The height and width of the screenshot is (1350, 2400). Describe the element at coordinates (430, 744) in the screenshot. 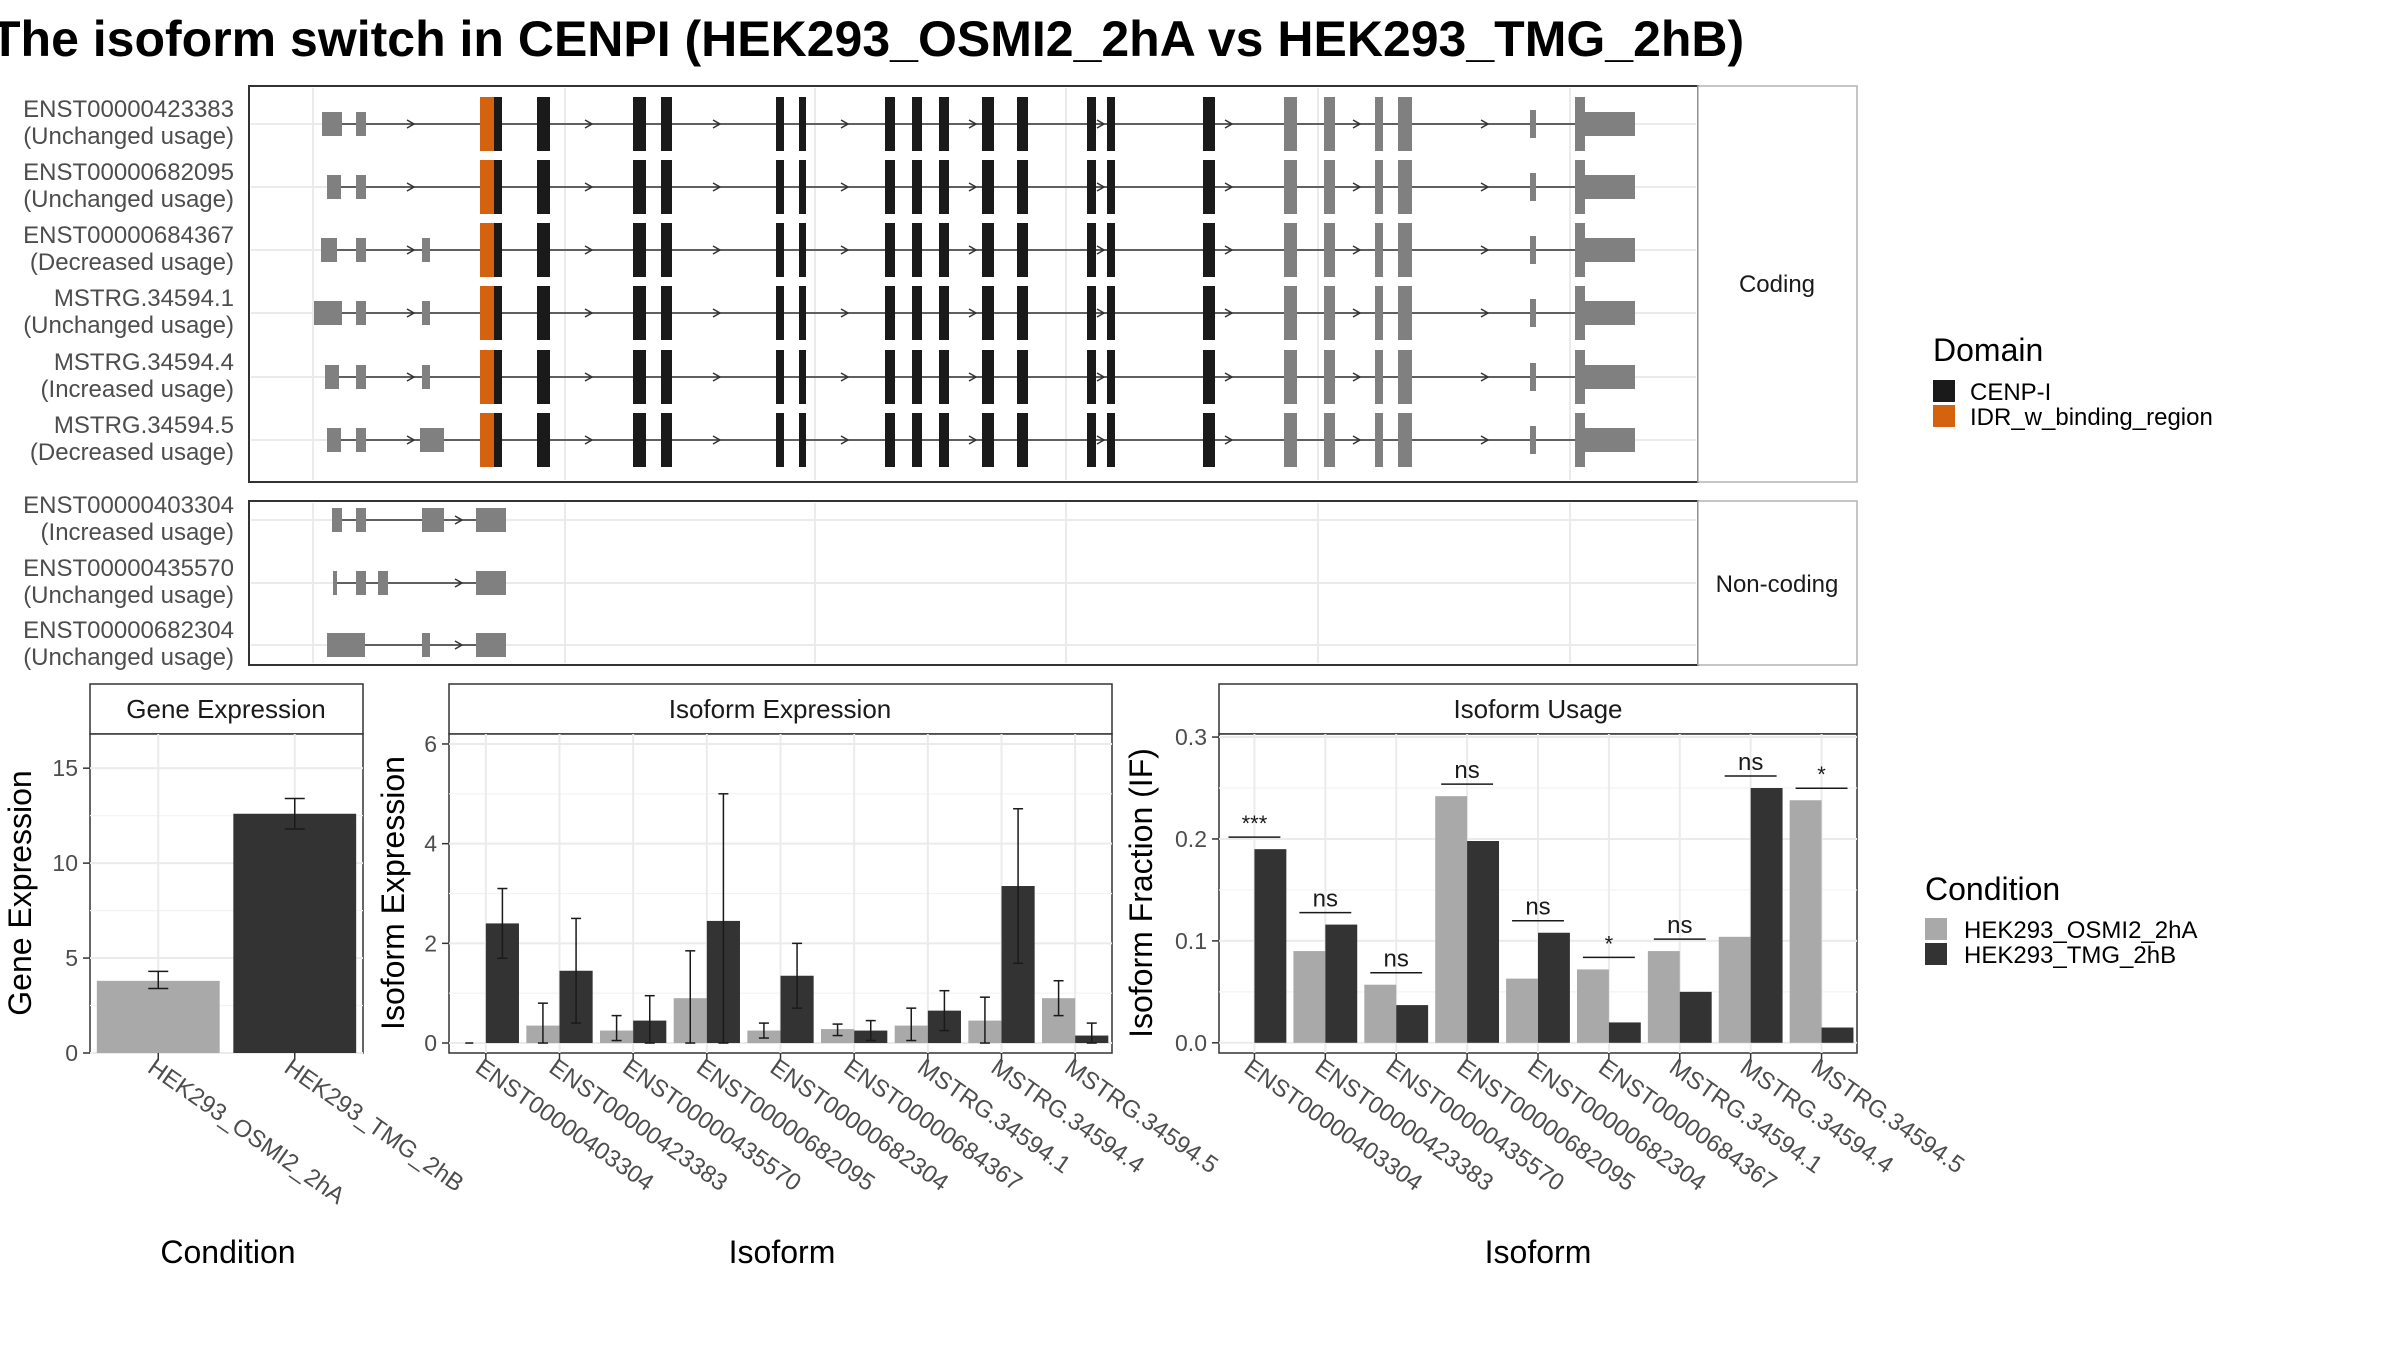

I see `y-tick-label: 6` at that location.